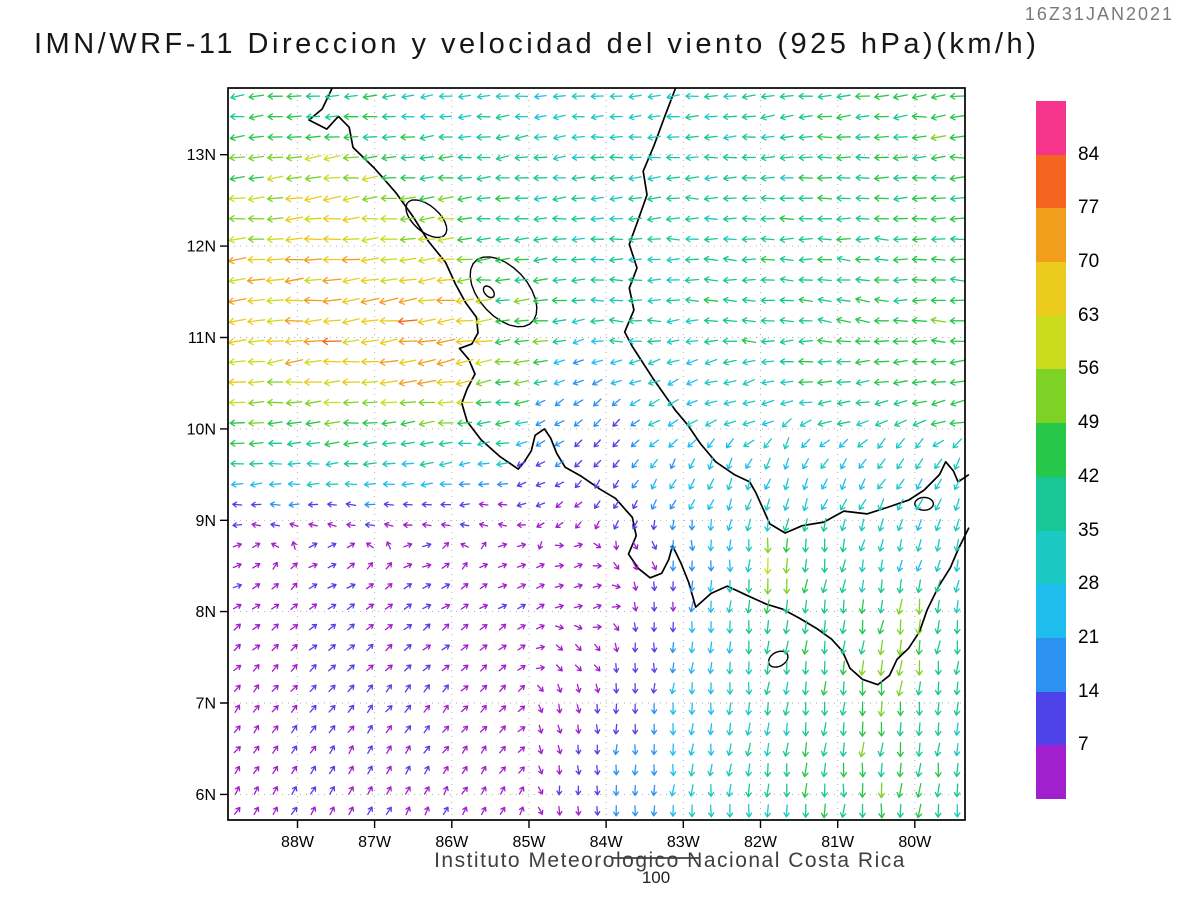  Describe the element at coordinates (1089, 154) in the screenshot. I see `colorbar-level-label: 84` at that location.